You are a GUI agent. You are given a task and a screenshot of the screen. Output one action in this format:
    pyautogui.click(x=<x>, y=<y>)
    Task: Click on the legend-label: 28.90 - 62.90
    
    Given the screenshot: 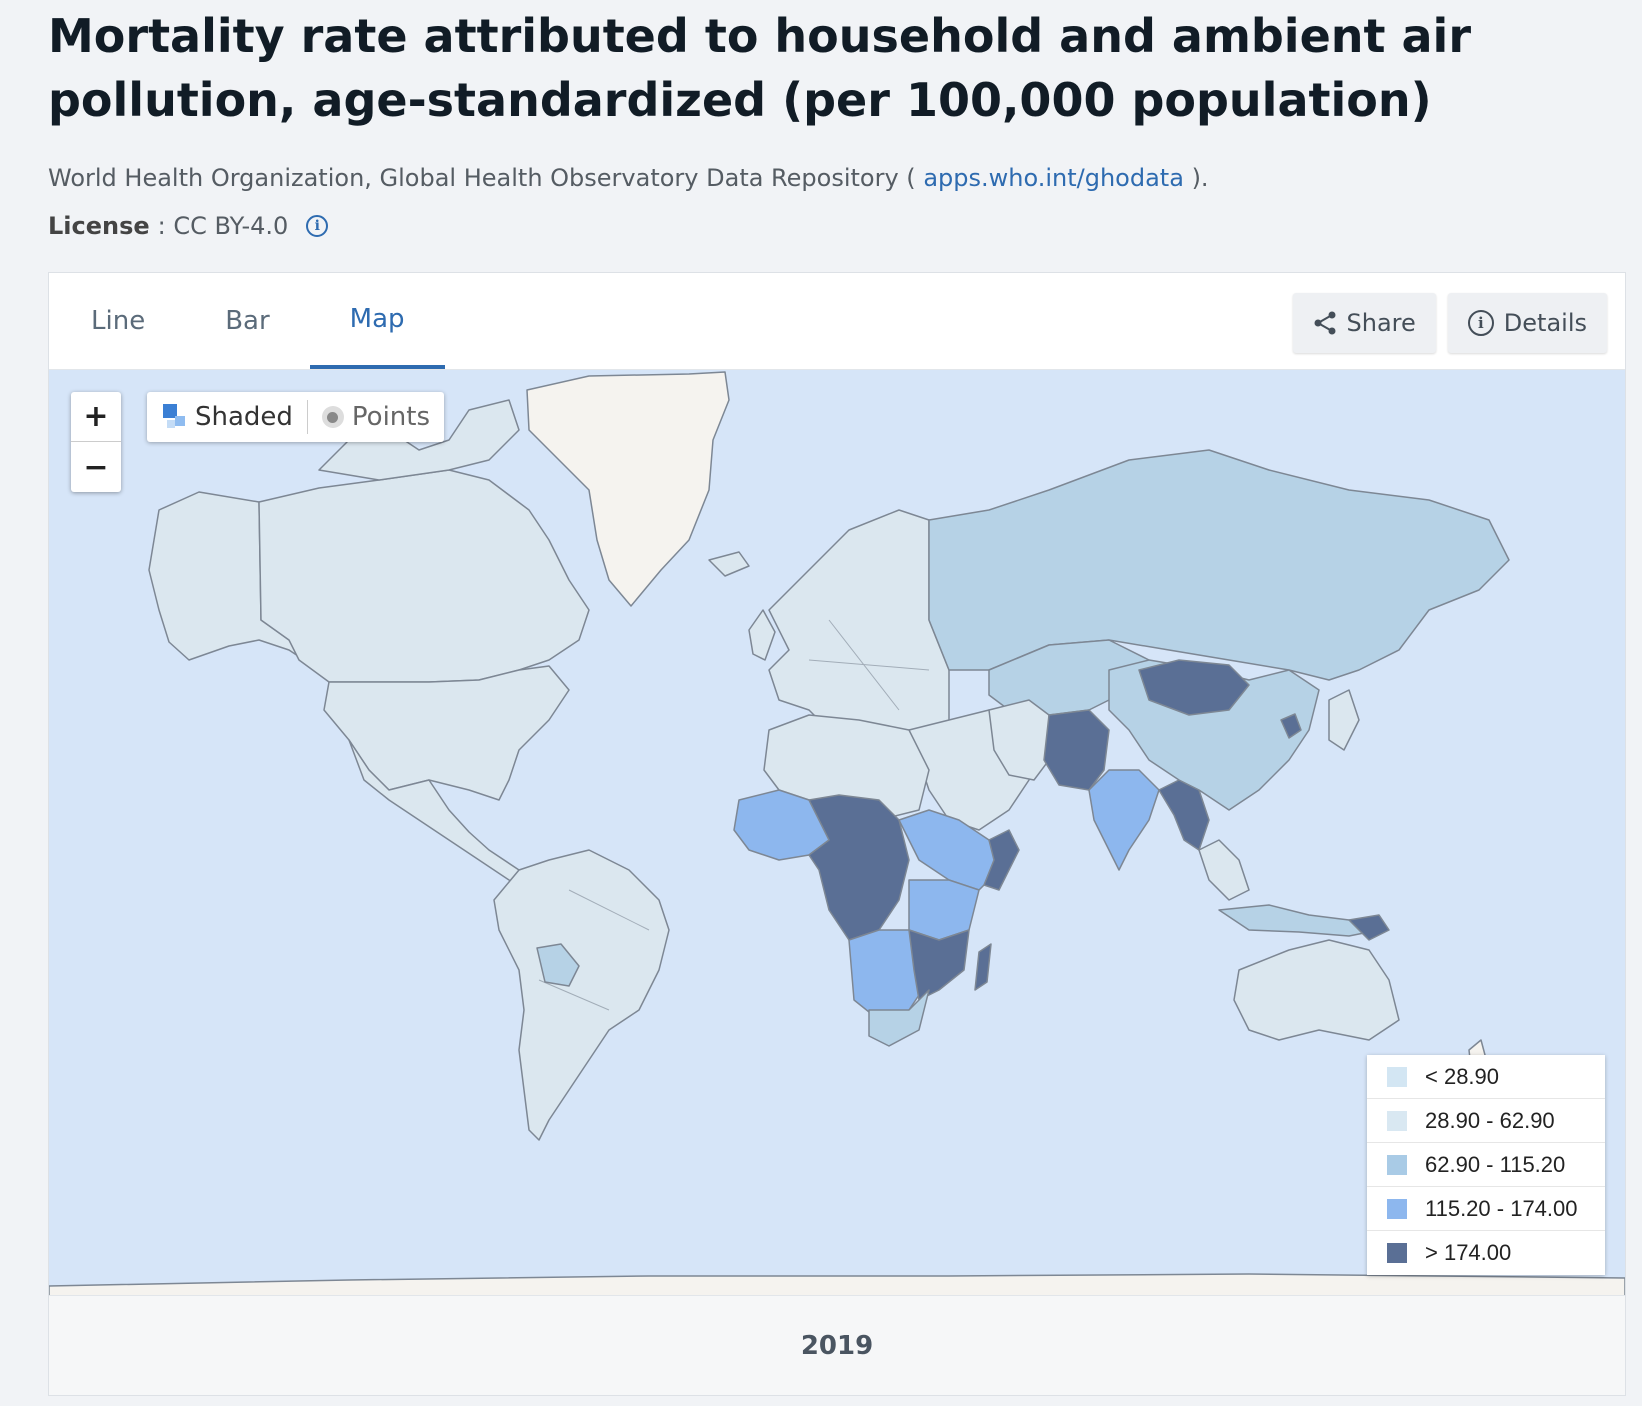 What is the action you would take?
    pyautogui.click(x=1490, y=1120)
    